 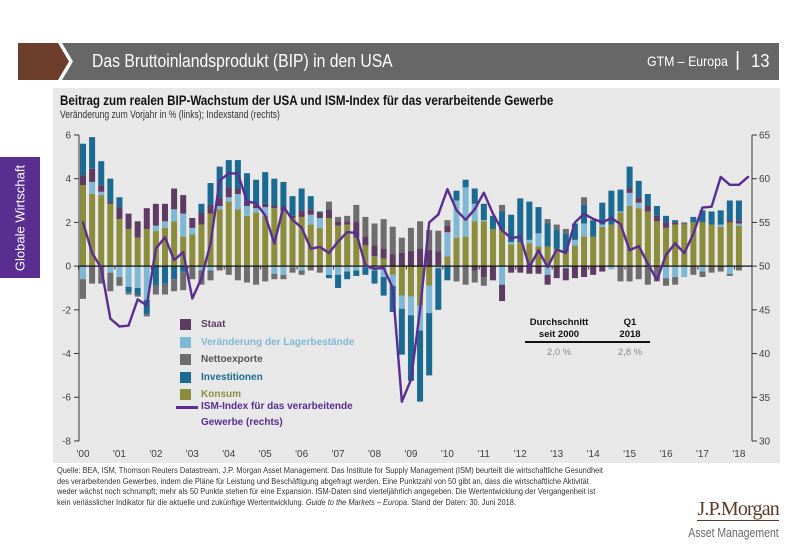 I want to click on x-axis-tick-label: '07, so click(x=338, y=454).